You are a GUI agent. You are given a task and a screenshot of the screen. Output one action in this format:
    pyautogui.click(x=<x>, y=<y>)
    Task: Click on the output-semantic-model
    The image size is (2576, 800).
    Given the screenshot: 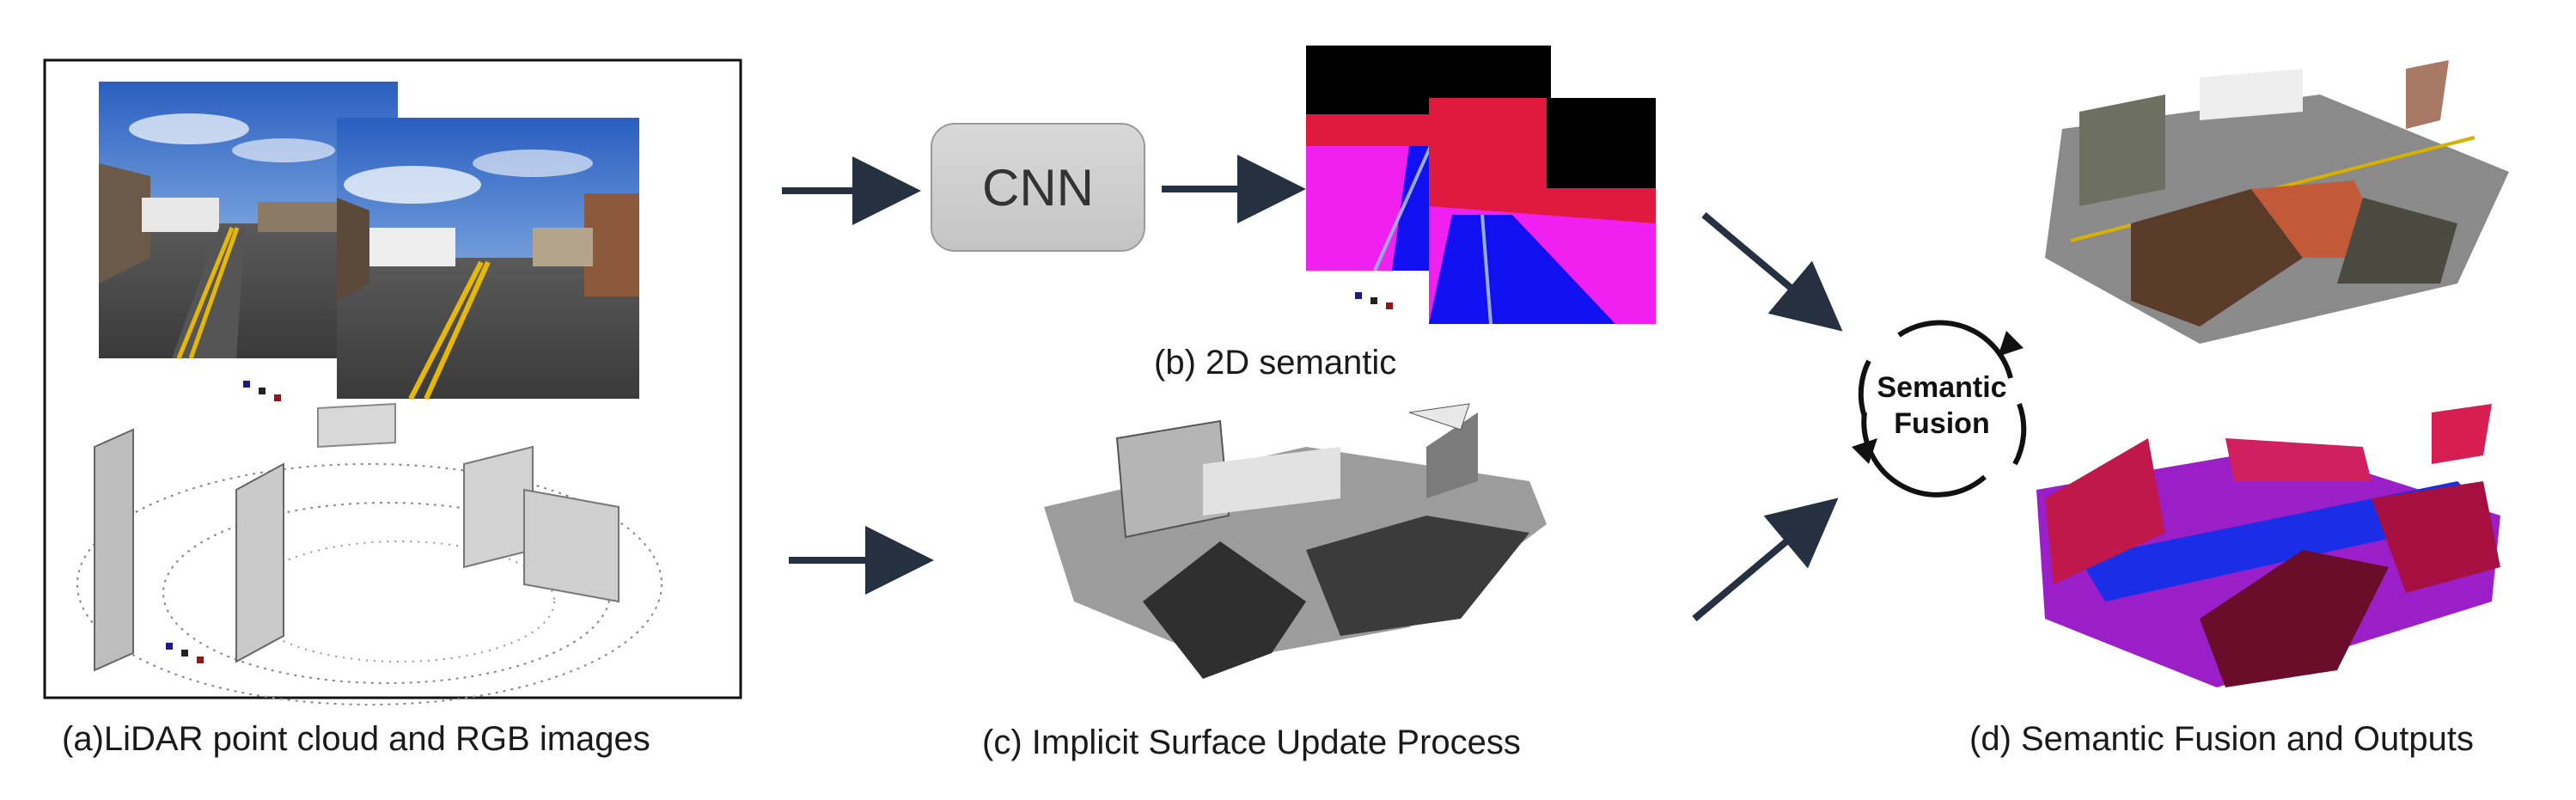 What is the action you would take?
    pyautogui.click(x=2268, y=545)
    